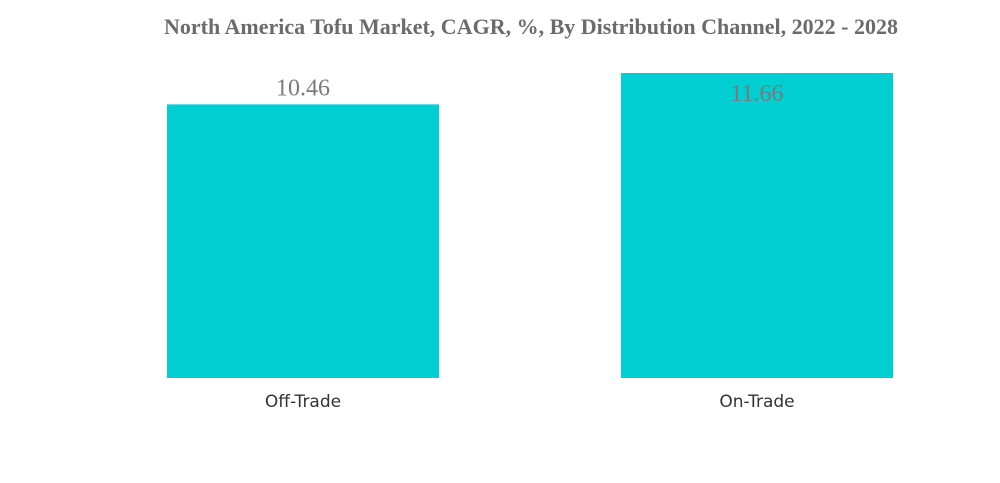  I want to click on category-label: On-Trade, so click(756, 402).